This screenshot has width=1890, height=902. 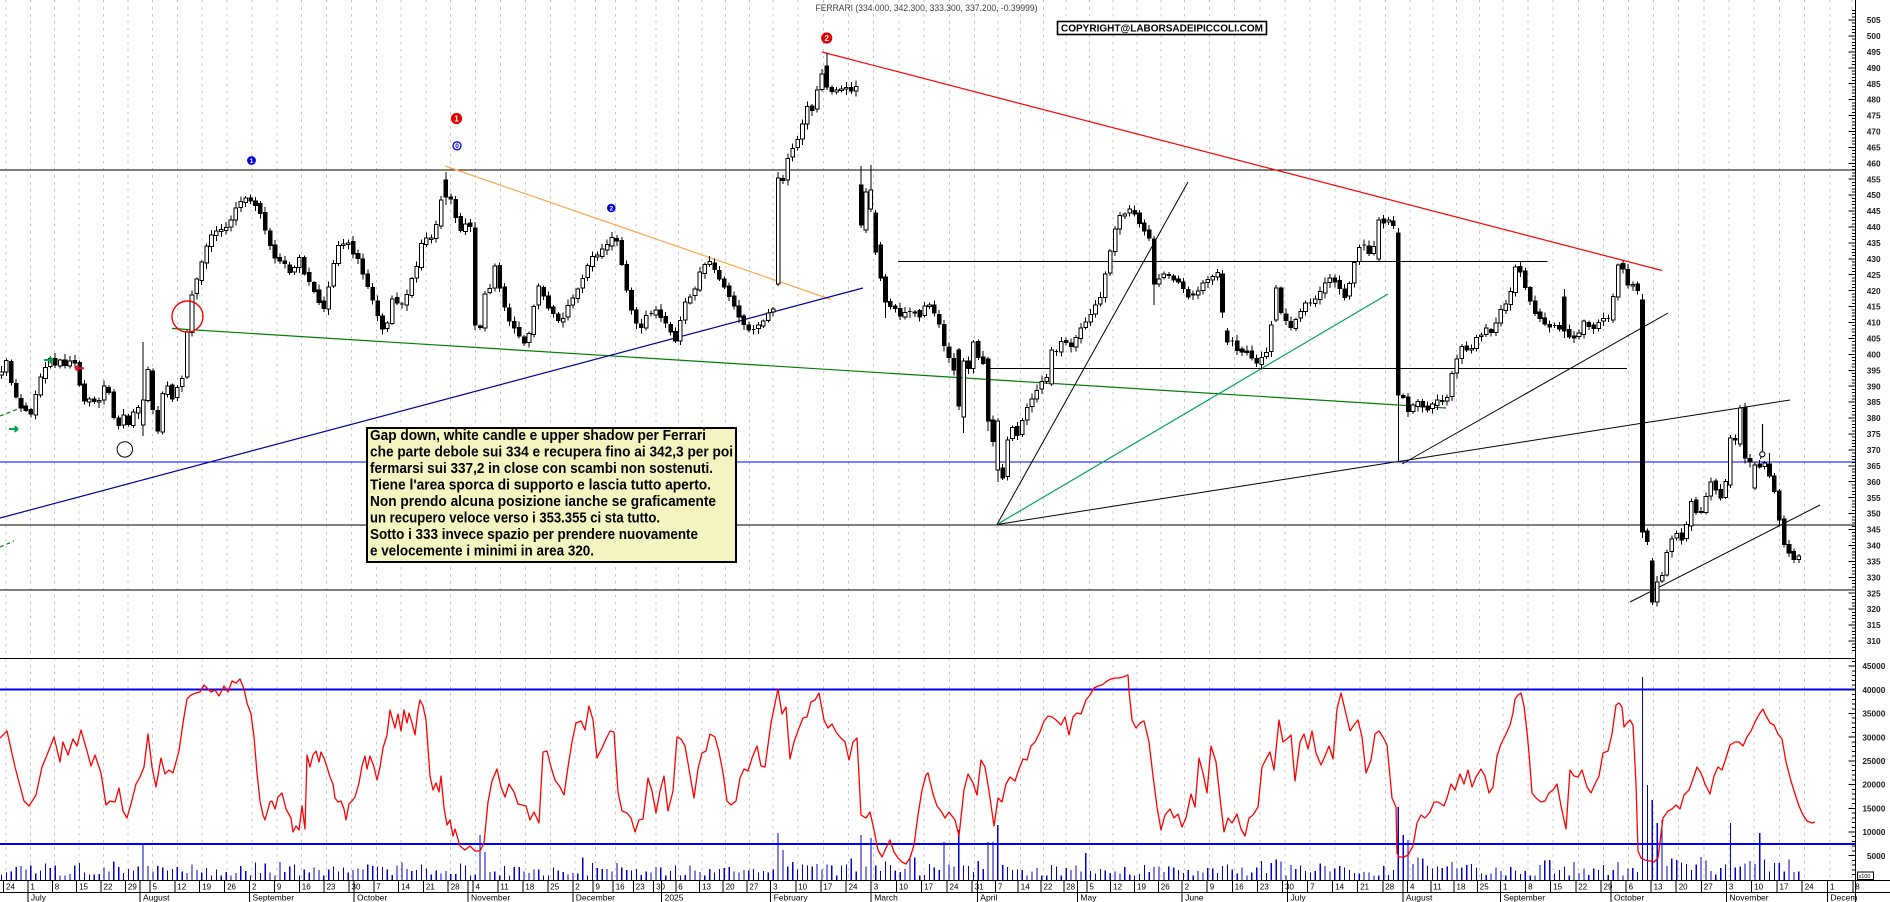 I want to click on svg-text: 405, so click(x=1874, y=339).